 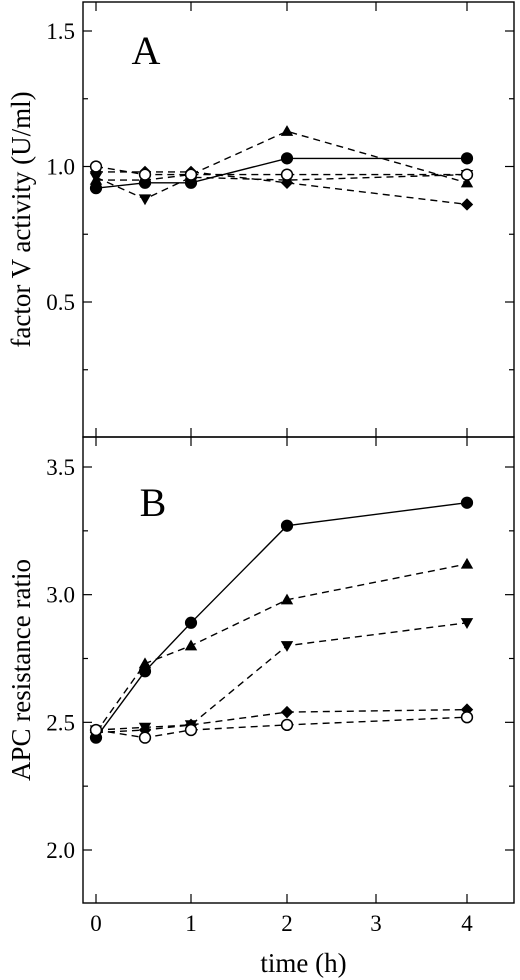 What do you see at coordinates (21, 219) in the screenshot?
I see `y-axis-label: factor V activity (U/ml)` at bounding box center [21, 219].